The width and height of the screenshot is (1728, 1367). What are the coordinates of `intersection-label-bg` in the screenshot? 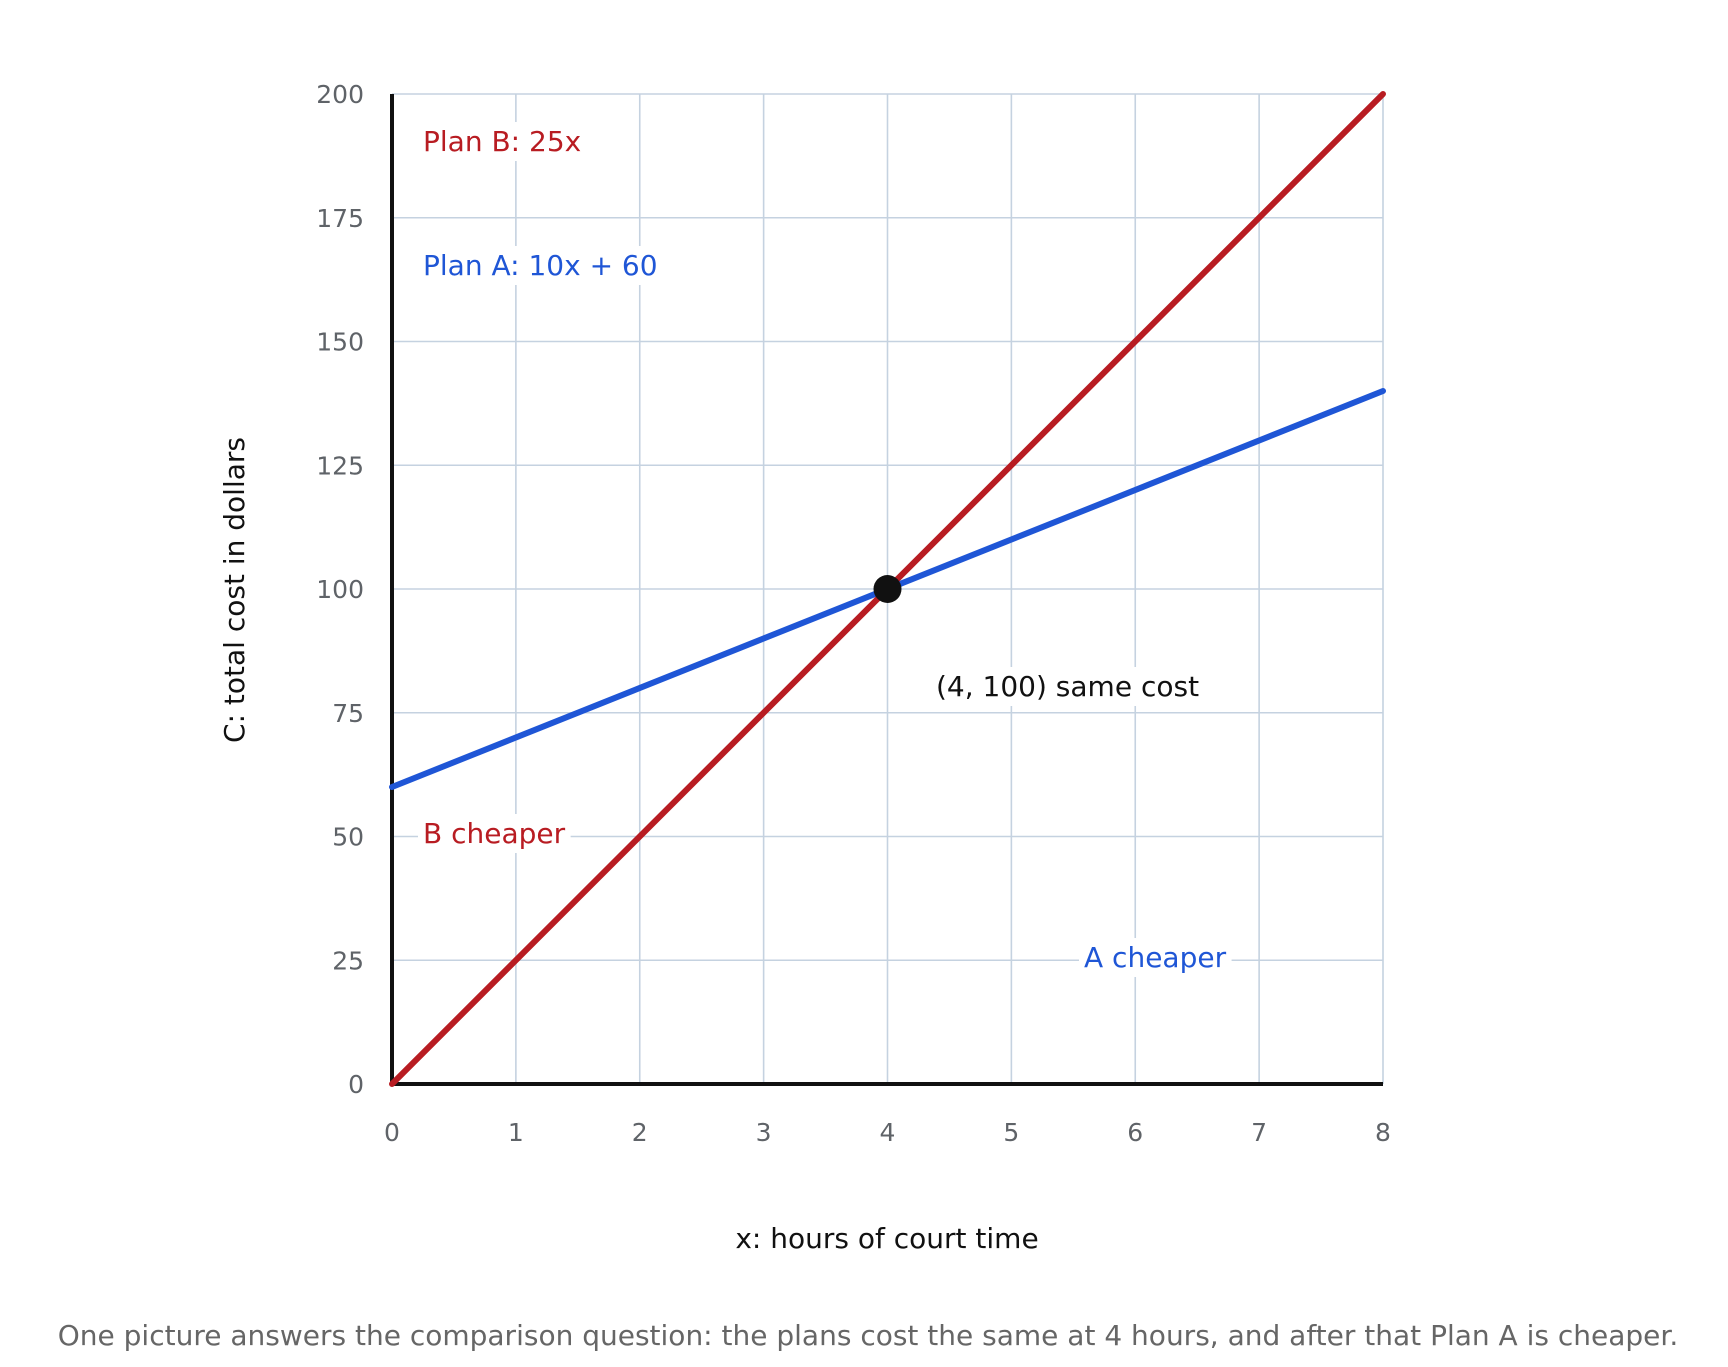 It's located at (1068, 686).